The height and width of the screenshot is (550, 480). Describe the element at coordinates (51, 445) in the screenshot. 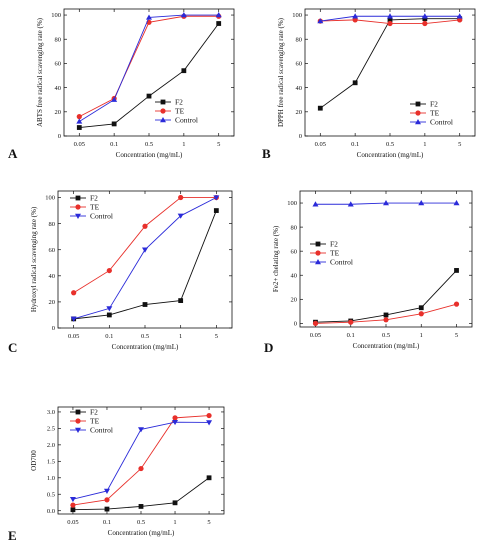

I see `y-tick-label: 2.0` at that location.